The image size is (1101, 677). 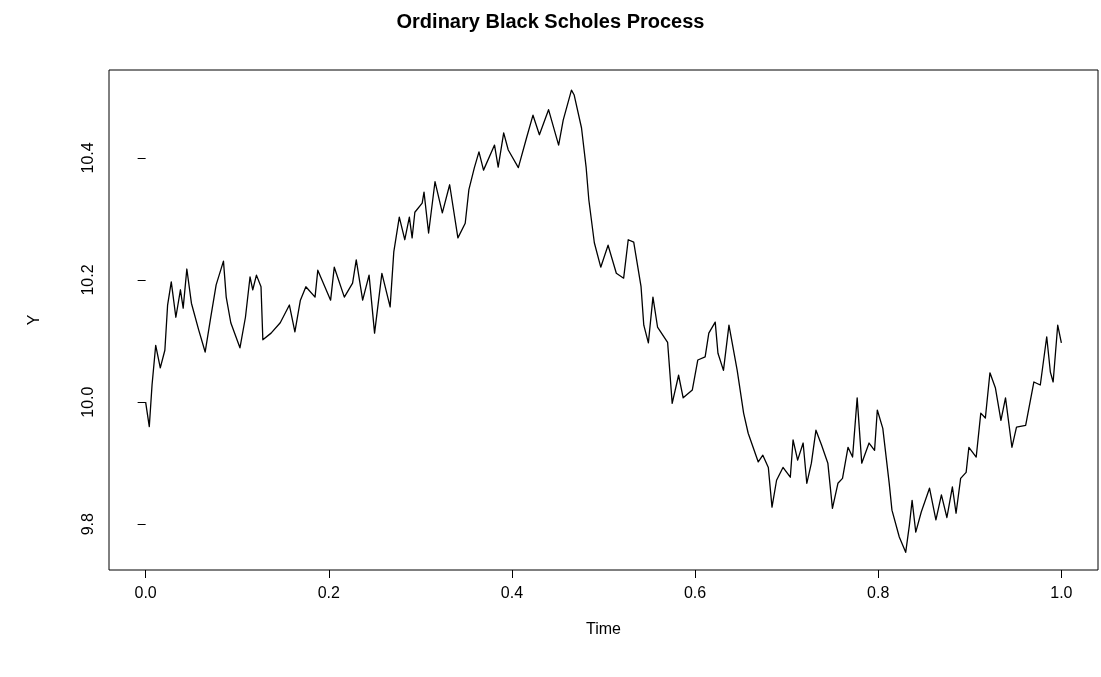 I want to click on y-tick-label: 10.0, so click(x=87, y=402).